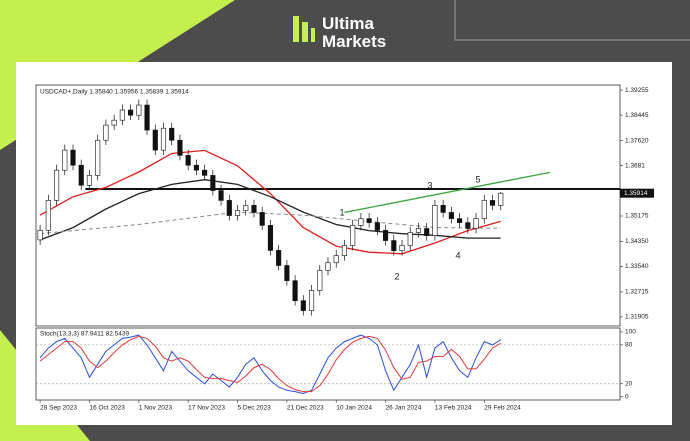  Describe the element at coordinates (107, 408) in the screenshot. I see `x-tick-label: 16 Oct 2023` at that location.